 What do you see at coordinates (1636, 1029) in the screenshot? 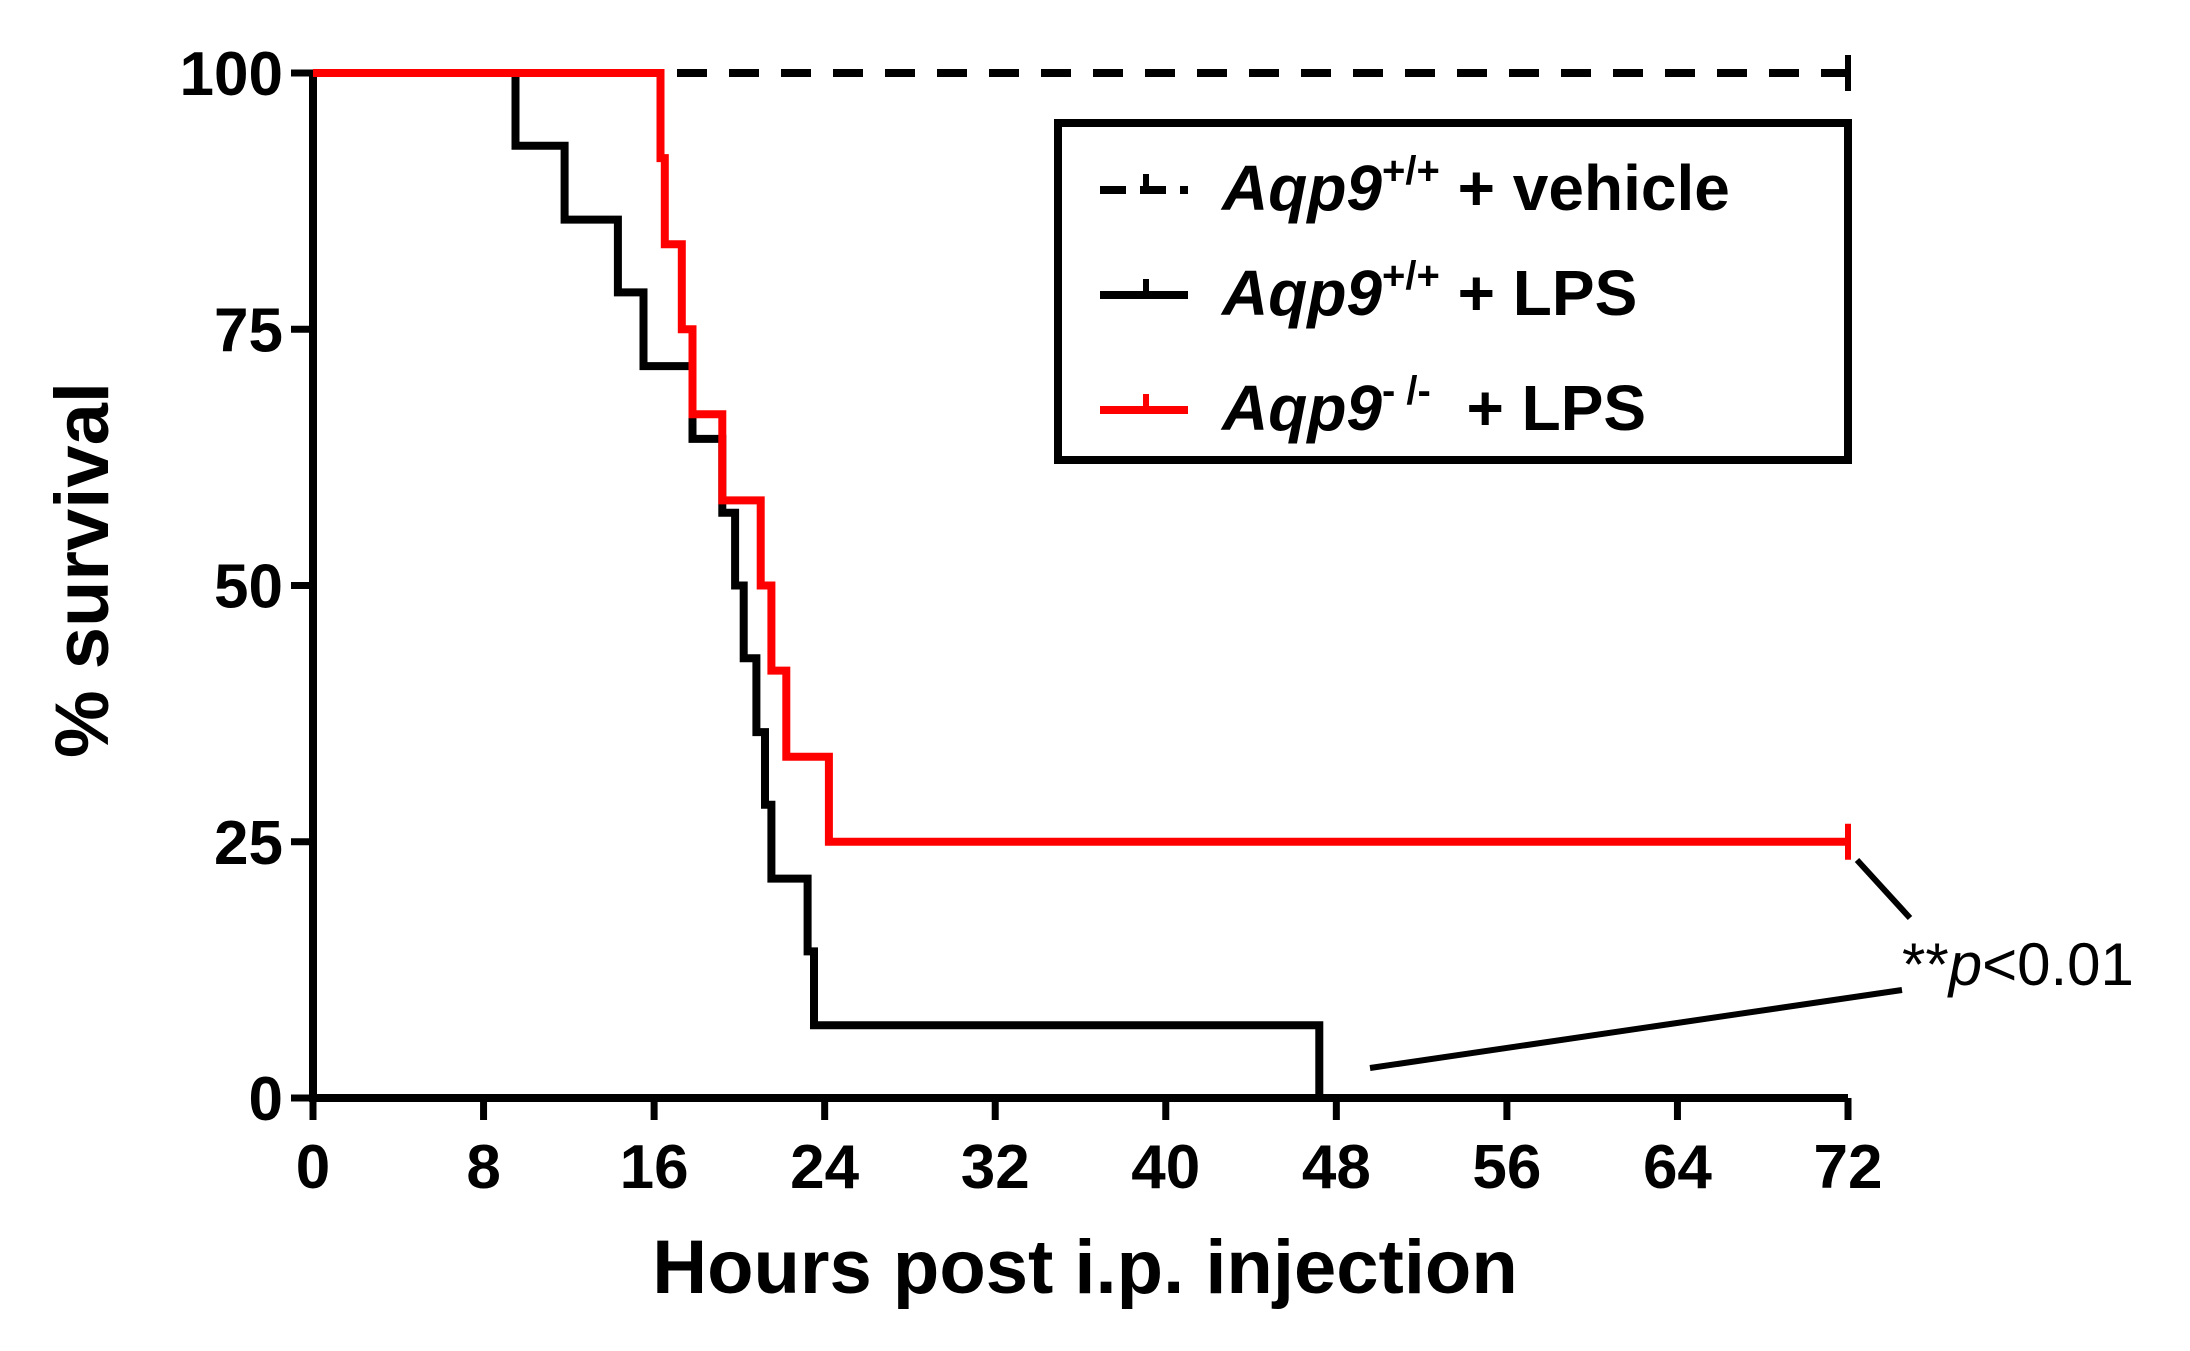
I see `annotation-pointer-black` at bounding box center [1636, 1029].